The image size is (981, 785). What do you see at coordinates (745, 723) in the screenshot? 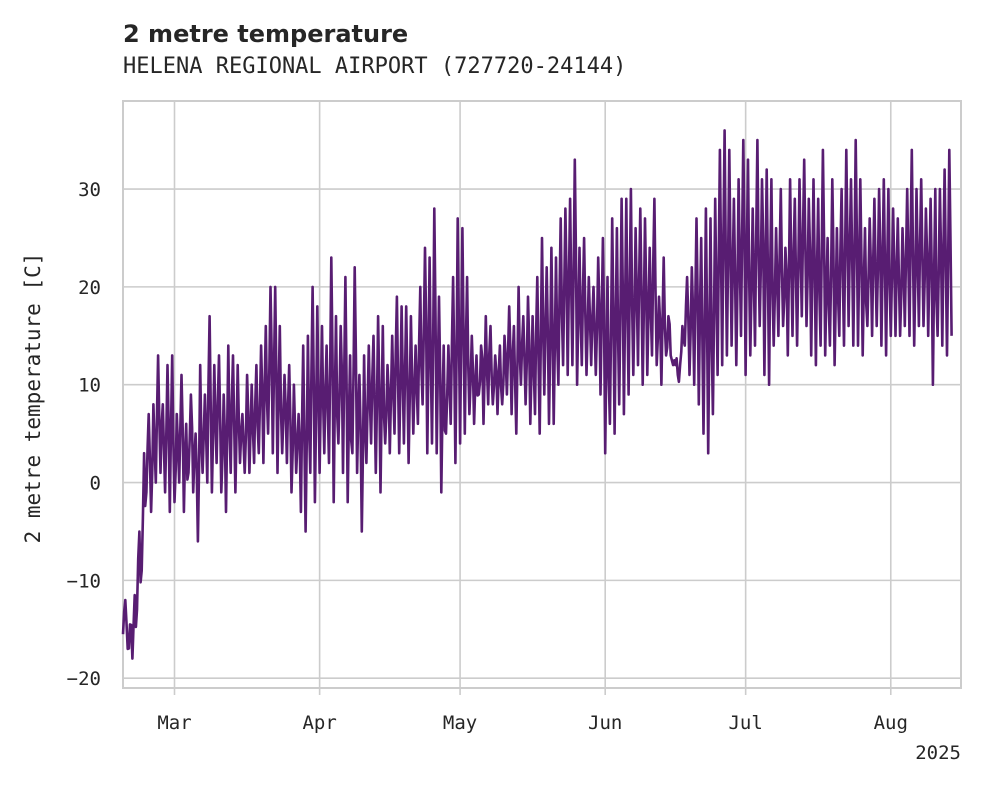
I see `x-tick-label: Jul` at bounding box center [745, 723].